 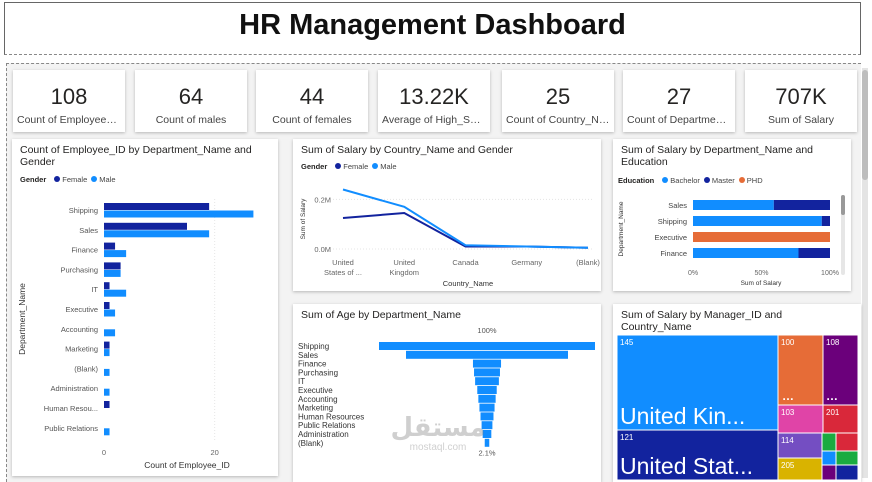 I want to click on legend-dot-master, so click(x=706, y=180).